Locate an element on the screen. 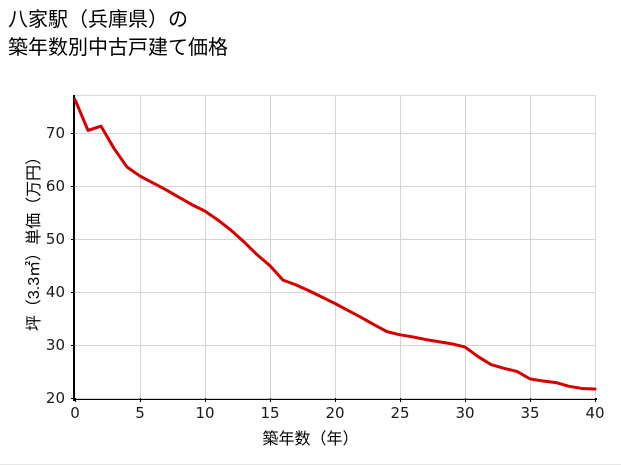  y-tick-label-20: 20 is located at coordinates (55, 398).